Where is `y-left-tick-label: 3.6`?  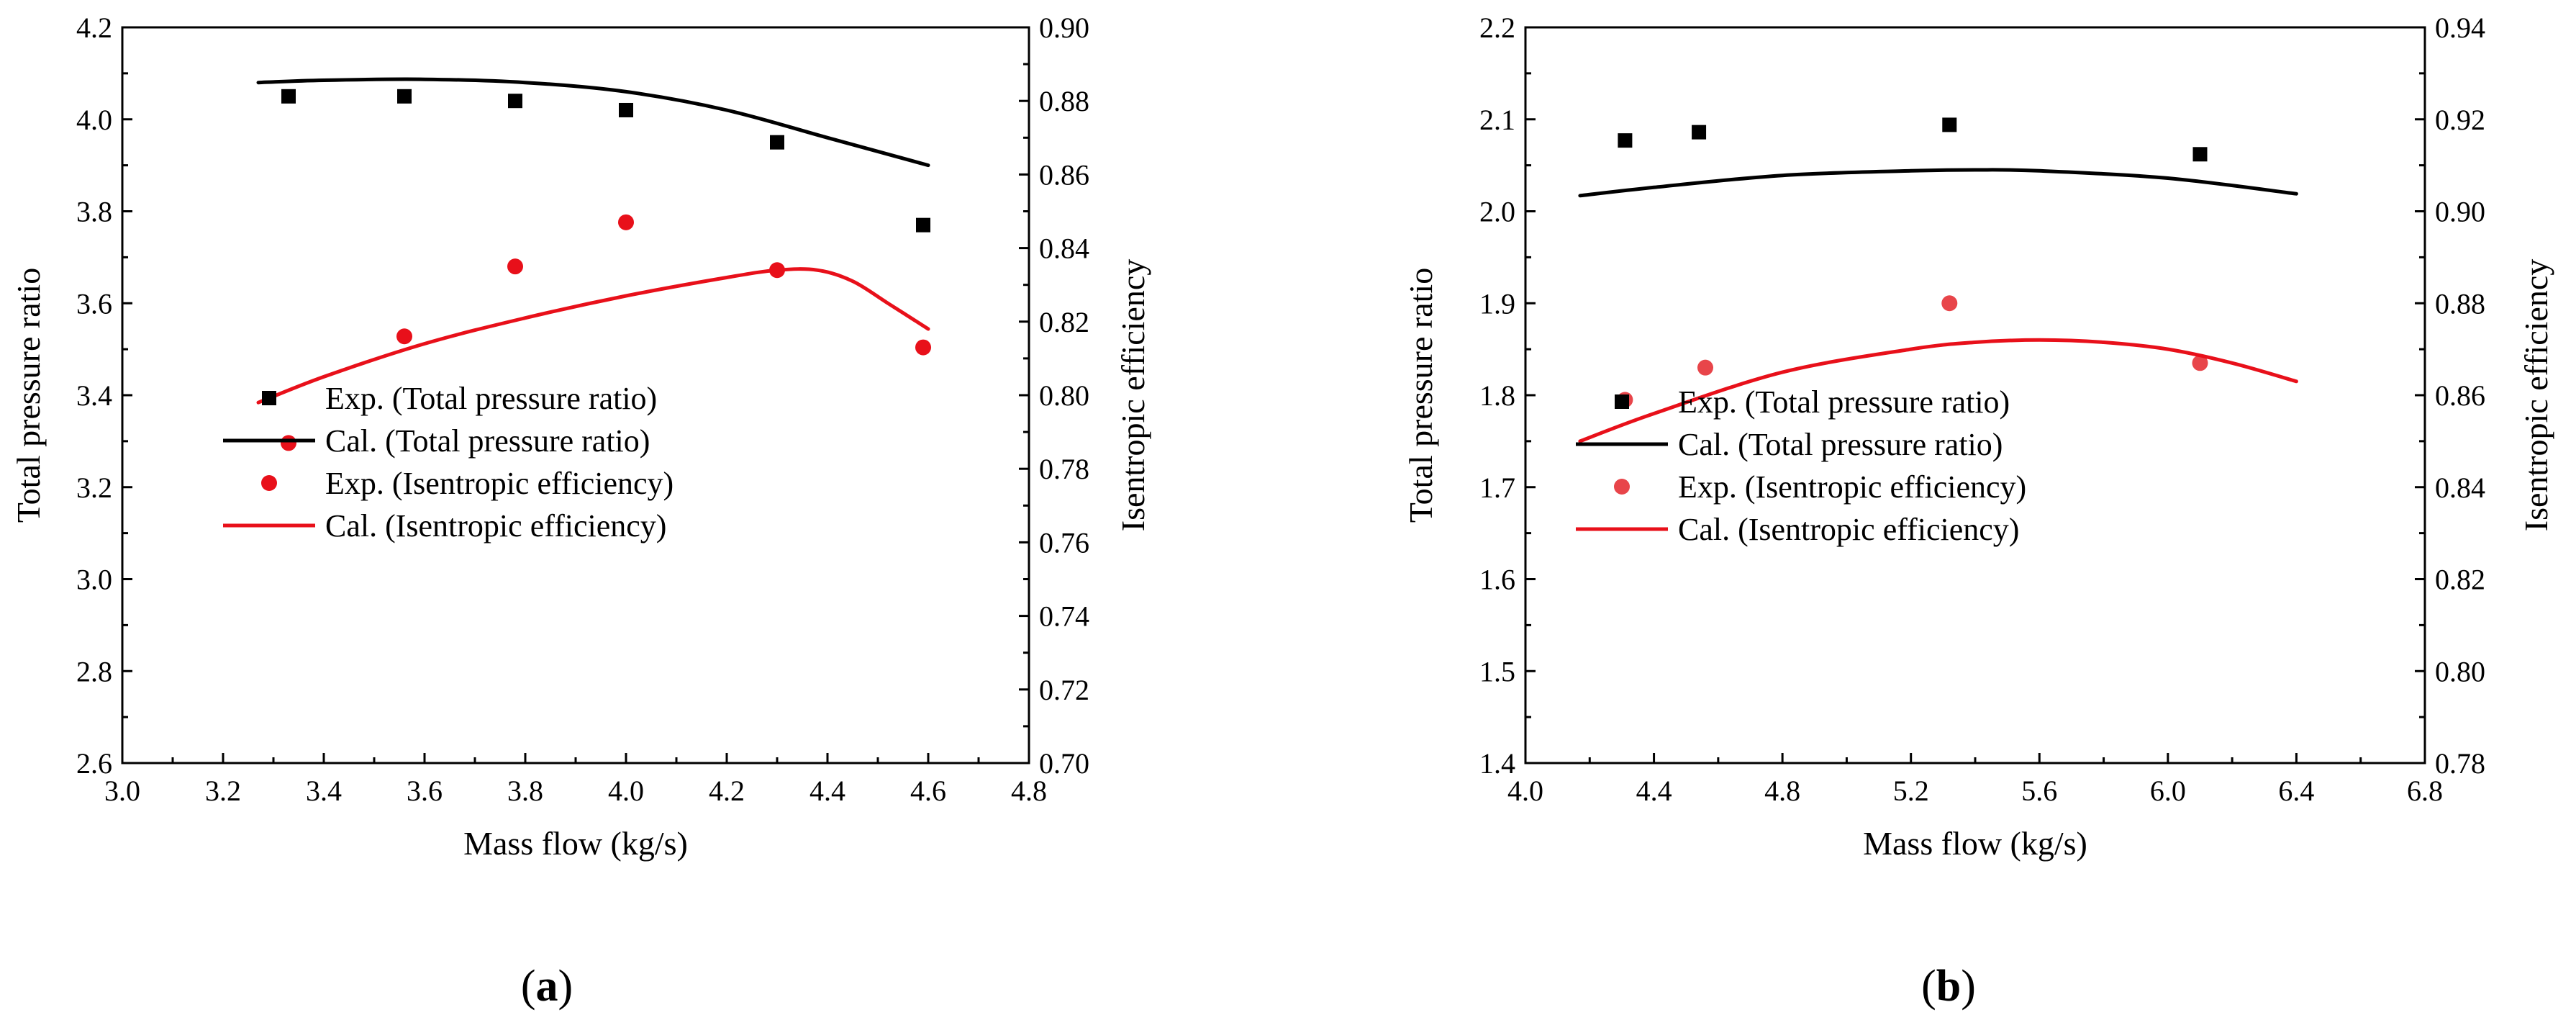 y-left-tick-label: 3.6 is located at coordinates (94, 303).